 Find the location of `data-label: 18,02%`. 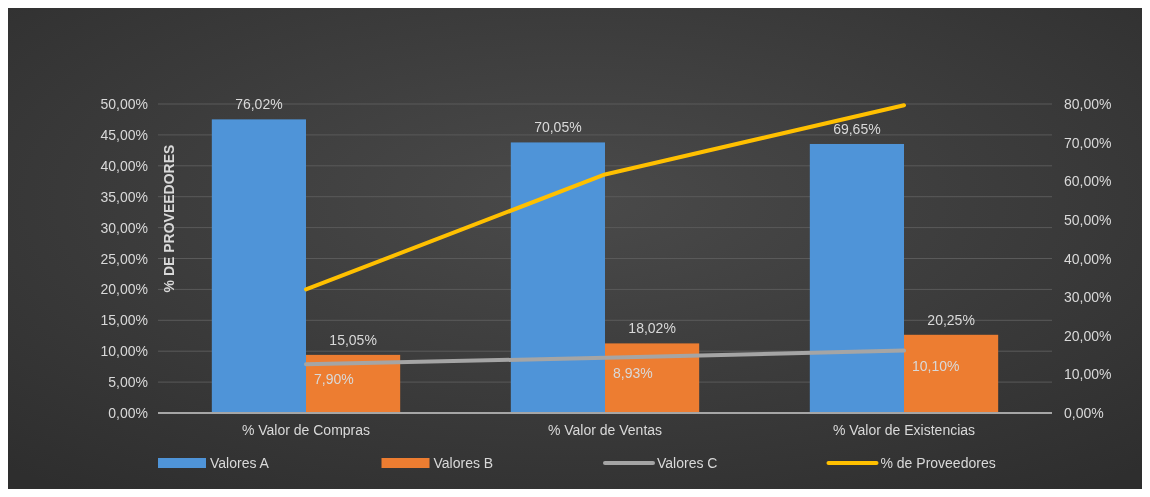

data-label: 18,02% is located at coordinates (652, 328).